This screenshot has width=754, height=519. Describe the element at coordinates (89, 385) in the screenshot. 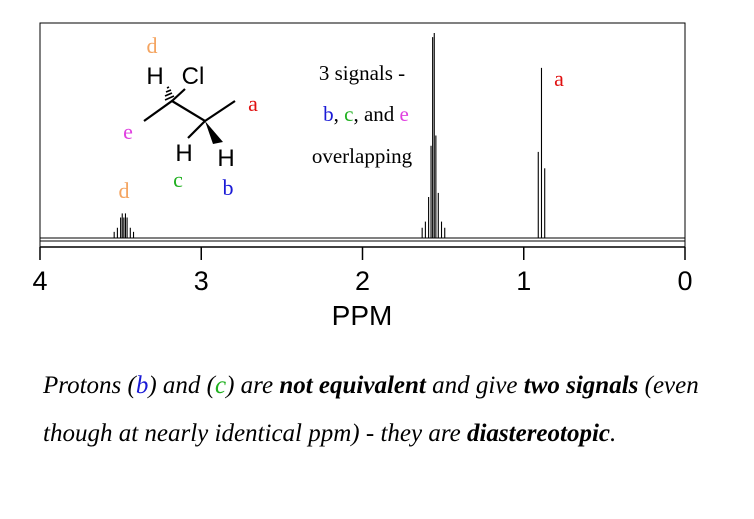

I see `caption-part-1: Protons (` at that location.